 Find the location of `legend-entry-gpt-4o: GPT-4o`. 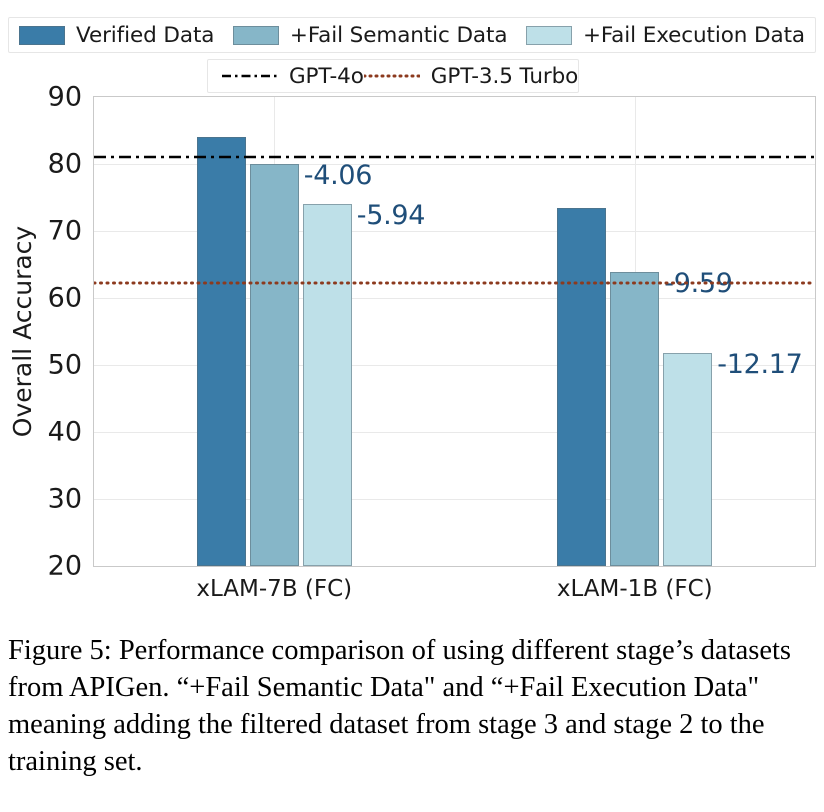

legend-entry-gpt-4o: GPT-4o is located at coordinates (293, 76).